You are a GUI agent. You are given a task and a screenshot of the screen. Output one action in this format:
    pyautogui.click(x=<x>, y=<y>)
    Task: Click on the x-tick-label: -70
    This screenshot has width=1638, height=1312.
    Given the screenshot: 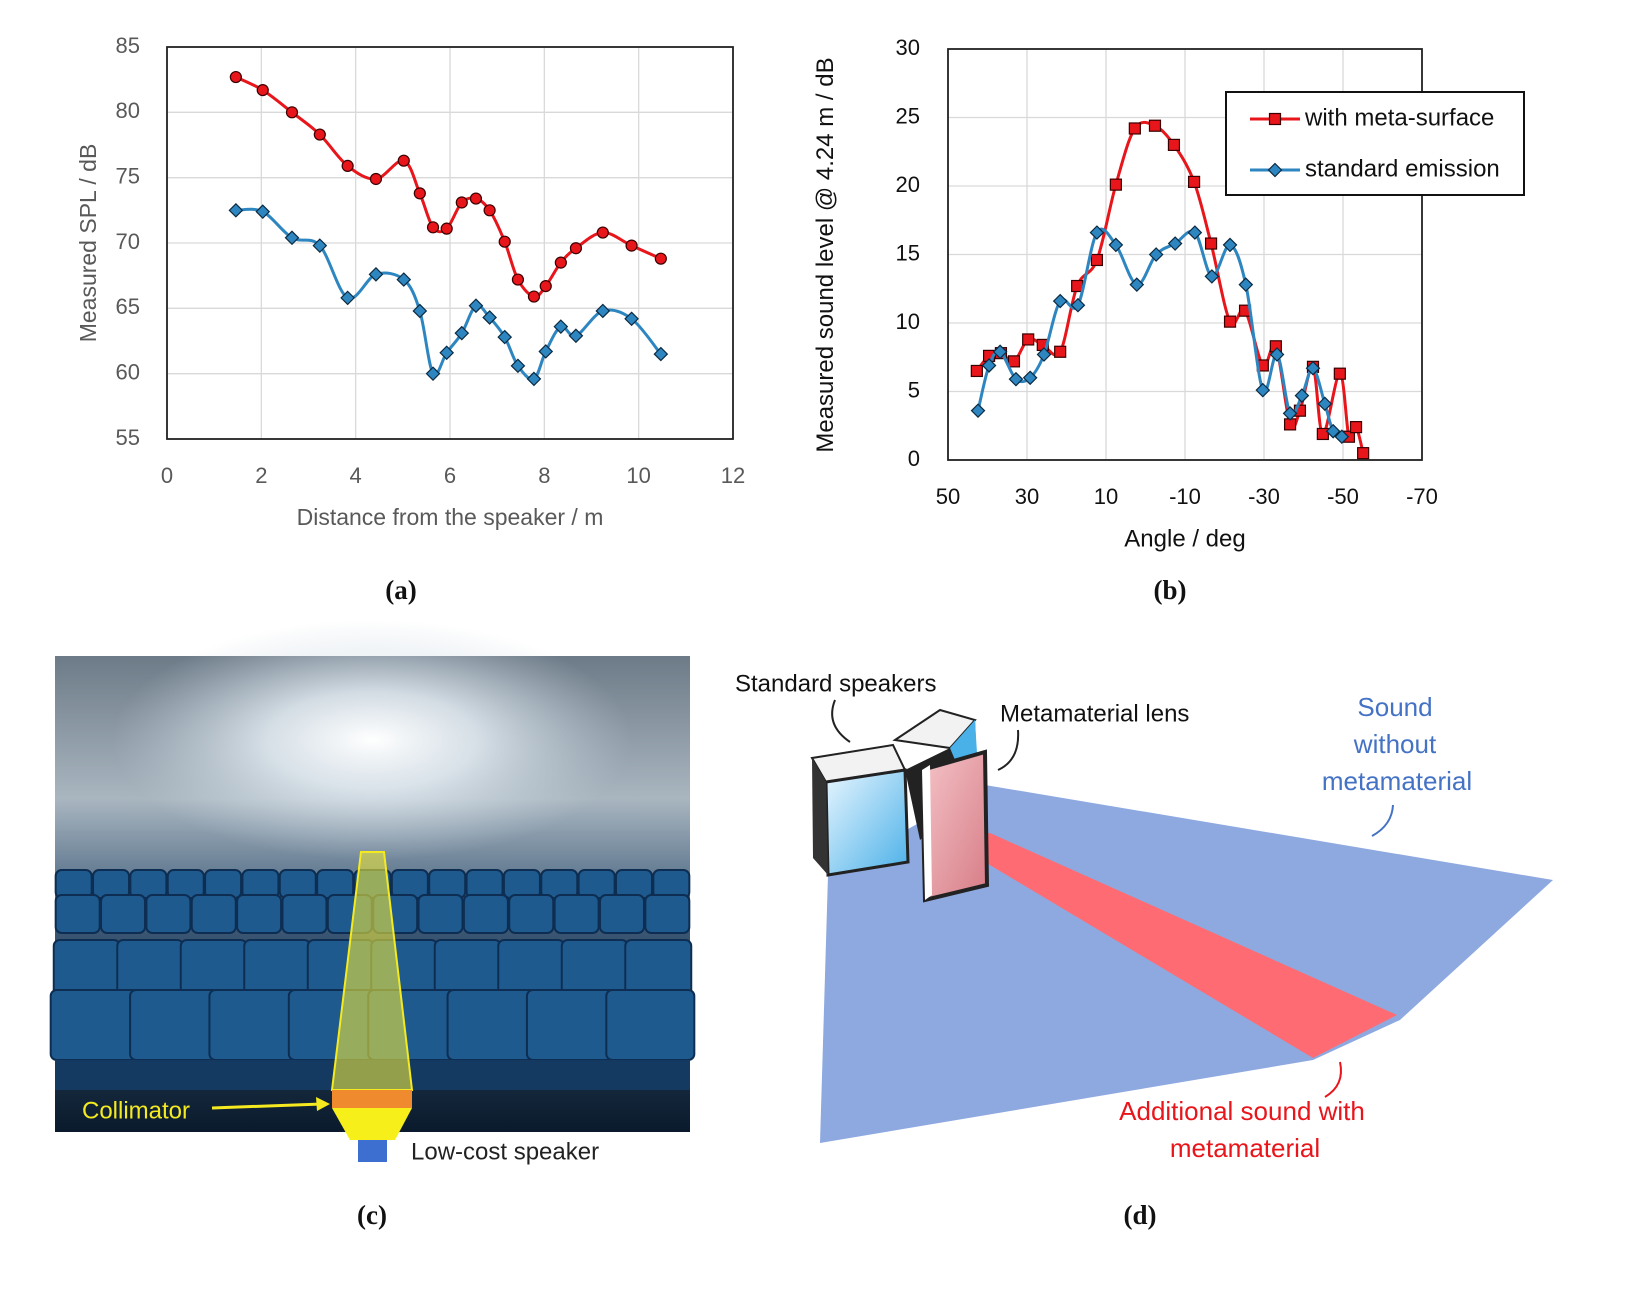 What is the action you would take?
    pyautogui.click(x=1422, y=496)
    